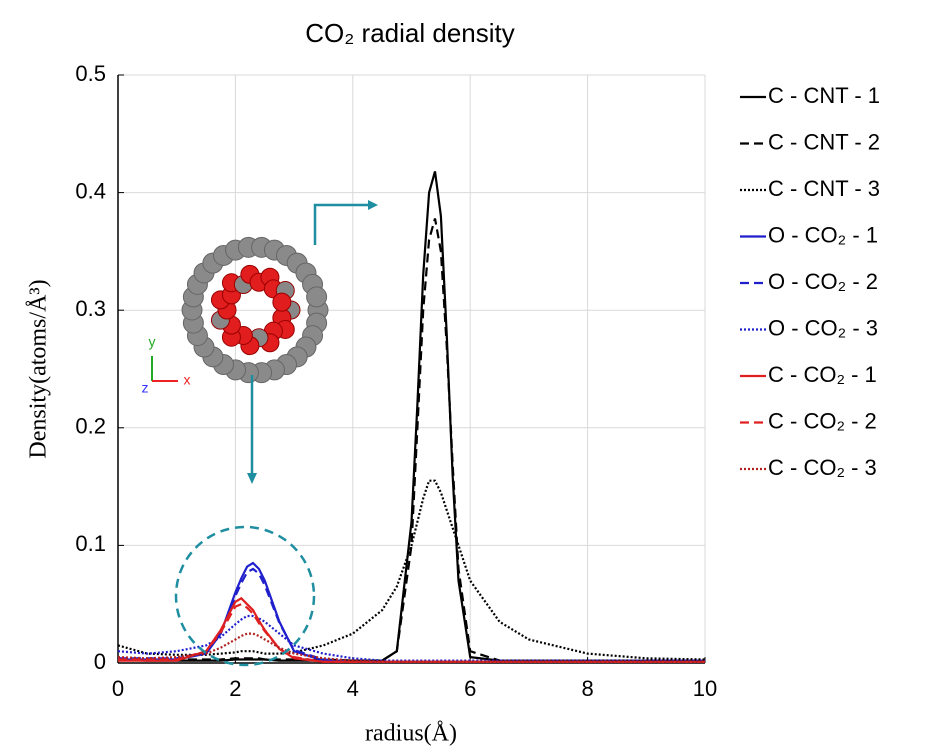 Image resolution: width=930 pixels, height=756 pixels. I want to click on y-tick-label: 0.3, so click(90, 308).